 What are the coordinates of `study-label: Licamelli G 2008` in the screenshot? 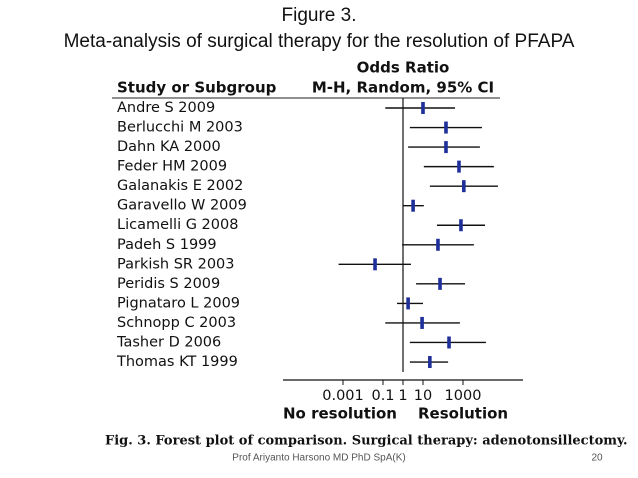 It's located at (177, 225).